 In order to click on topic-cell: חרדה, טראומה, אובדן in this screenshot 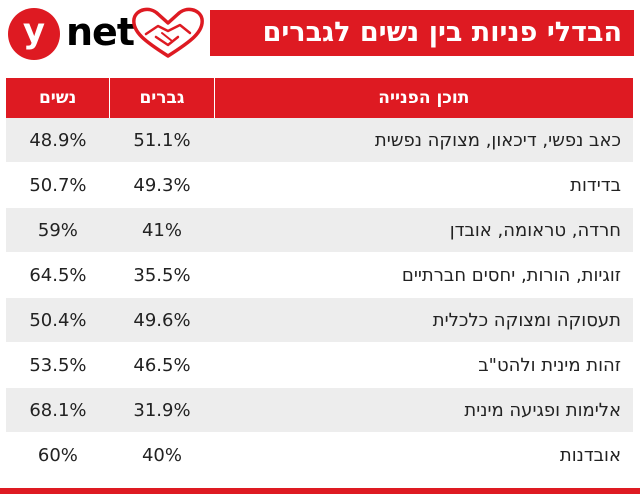, I will do `click(423, 230)`.